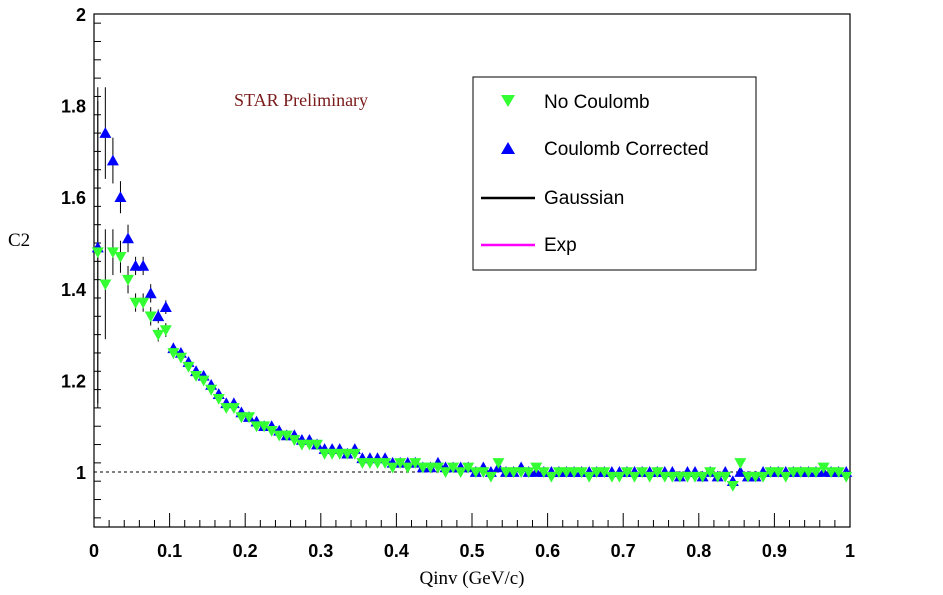  What do you see at coordinates (508, 148) in the screenshot?
I see `legend-marker-coulomb-corrected` at bounding box center [508, 148].